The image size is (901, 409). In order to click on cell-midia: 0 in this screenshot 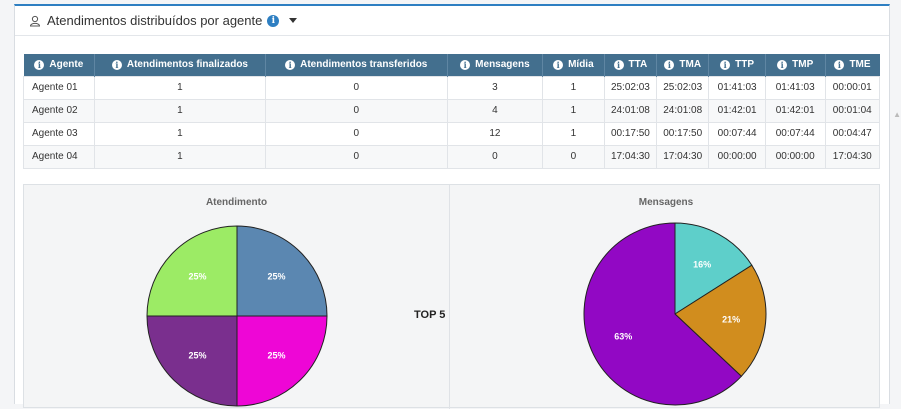, I will do `click(573, 156)`.